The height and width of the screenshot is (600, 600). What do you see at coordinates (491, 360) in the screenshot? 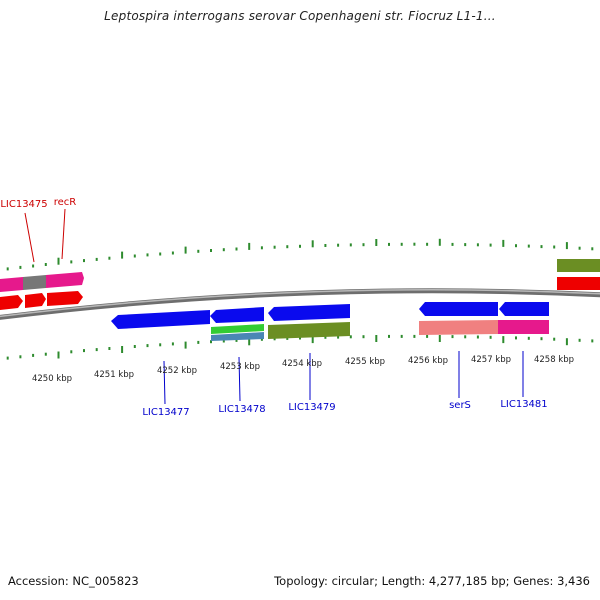
I see `scale-label: 4257 kbp` at bounding box center [491, 360].